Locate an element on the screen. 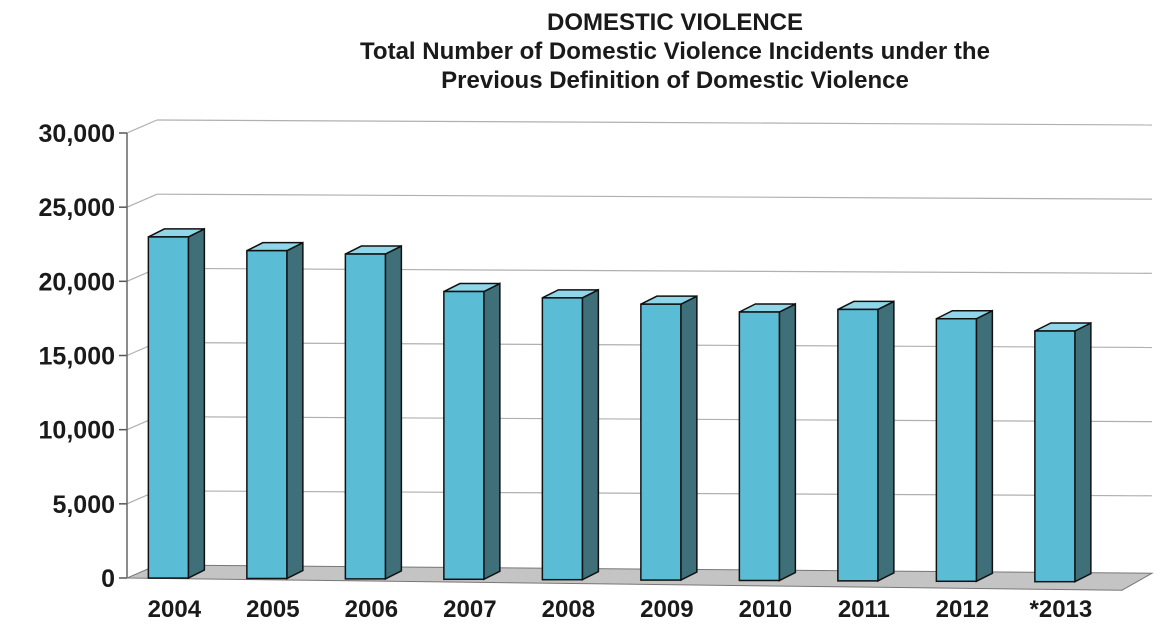 This screenshot has width=1154, height=625. x-tick-label: 2005 is located at coordinates (272, 609).